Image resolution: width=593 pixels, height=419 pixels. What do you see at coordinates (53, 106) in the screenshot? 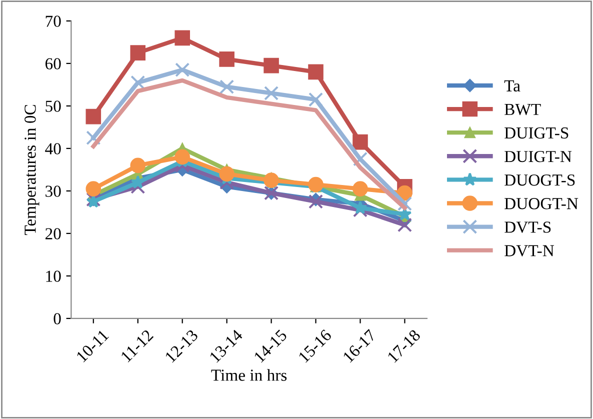
I see `y-tick-label: 50` at bounding box center [53, 106].